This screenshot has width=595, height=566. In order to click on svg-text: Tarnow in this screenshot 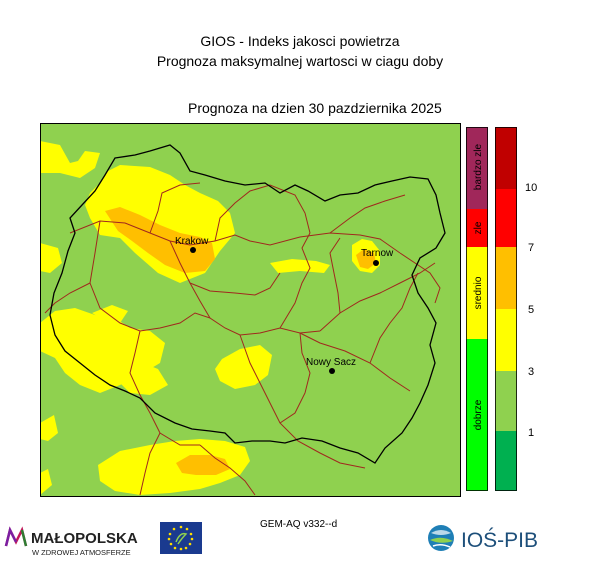, I will do `click(377, 253)`.